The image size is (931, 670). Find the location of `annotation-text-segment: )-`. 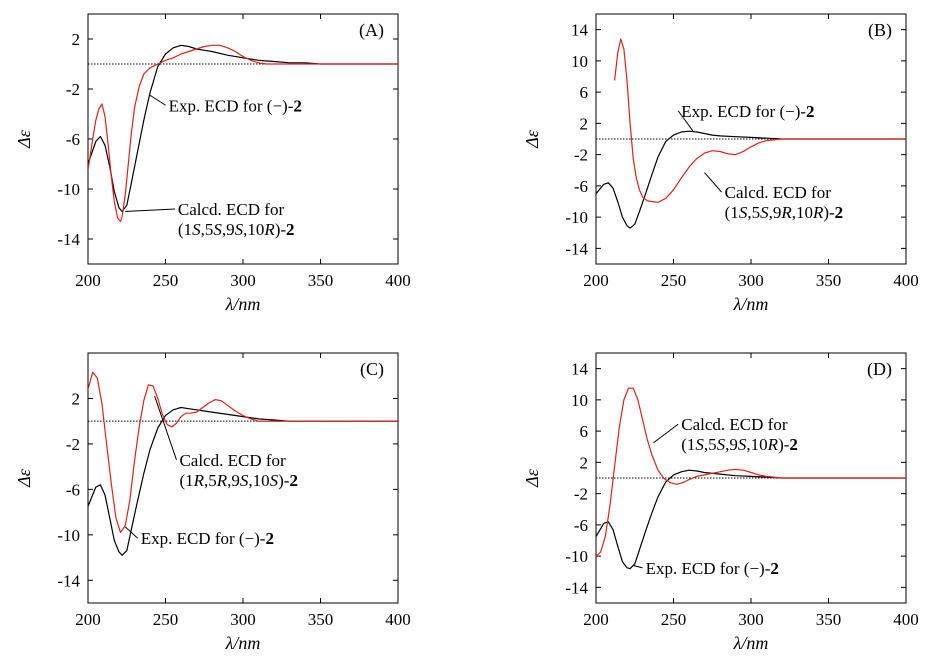

annotation-text-segment: )- is located at coordinates (284, 480).